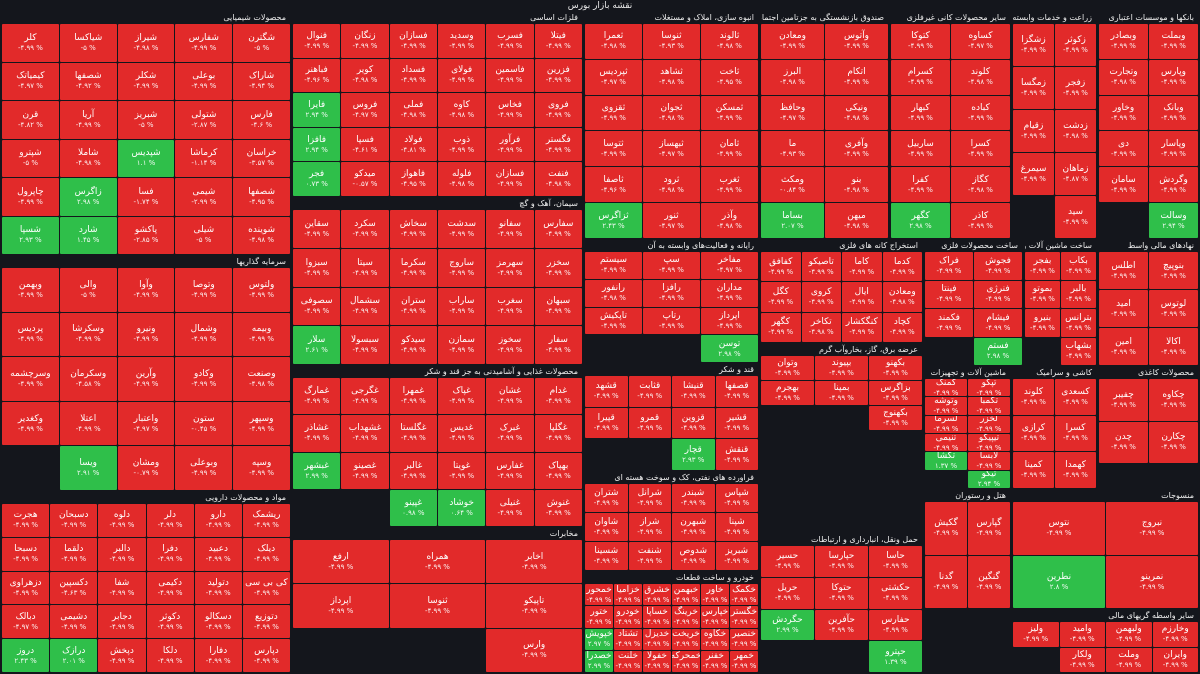 Image resolution: width=1200 pixels, height=674 pixels. What do you see at coordinates (729, 143) in the screenshot?
I see `stock-symbol: ثامان` at bounding box center [729, 143].